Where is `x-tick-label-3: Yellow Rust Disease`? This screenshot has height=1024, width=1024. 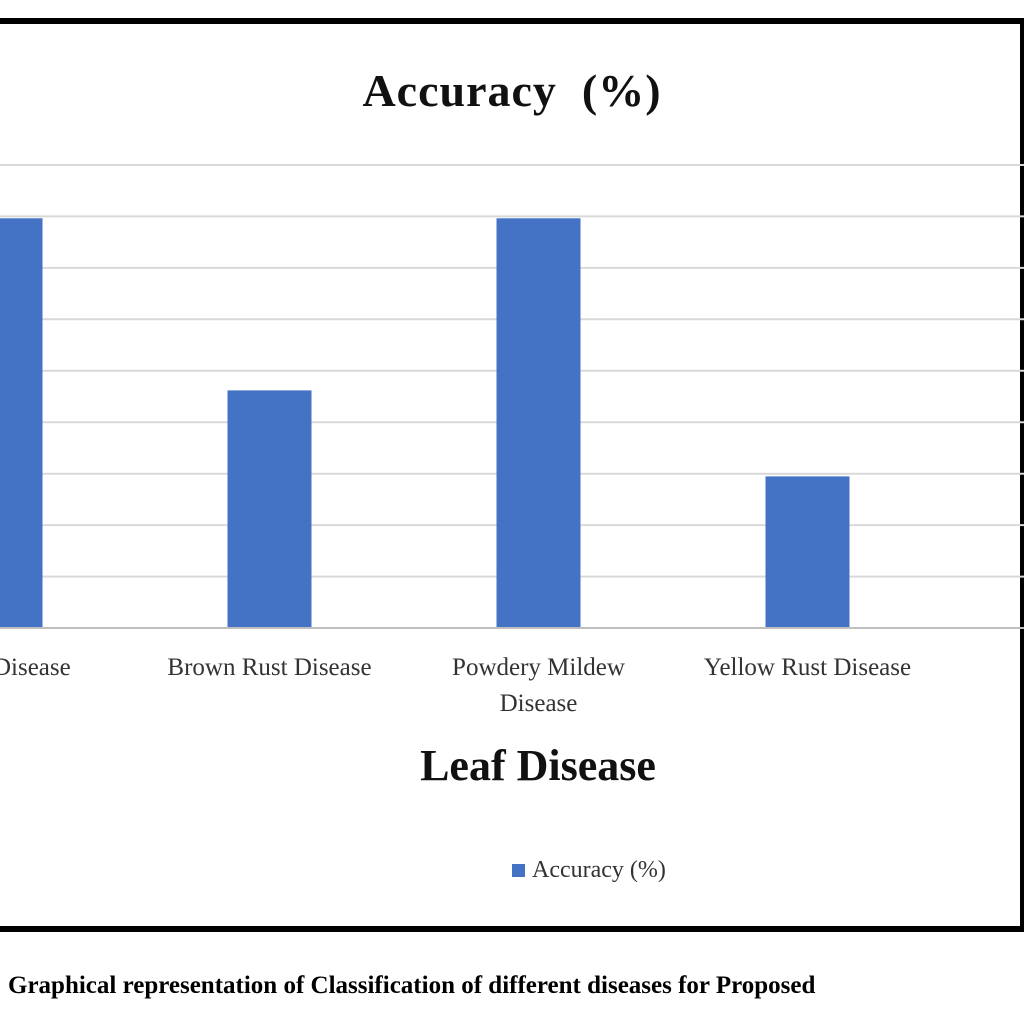 x-tick-label-3: Yellow Rust Disease is located at coordinates (807, 667).